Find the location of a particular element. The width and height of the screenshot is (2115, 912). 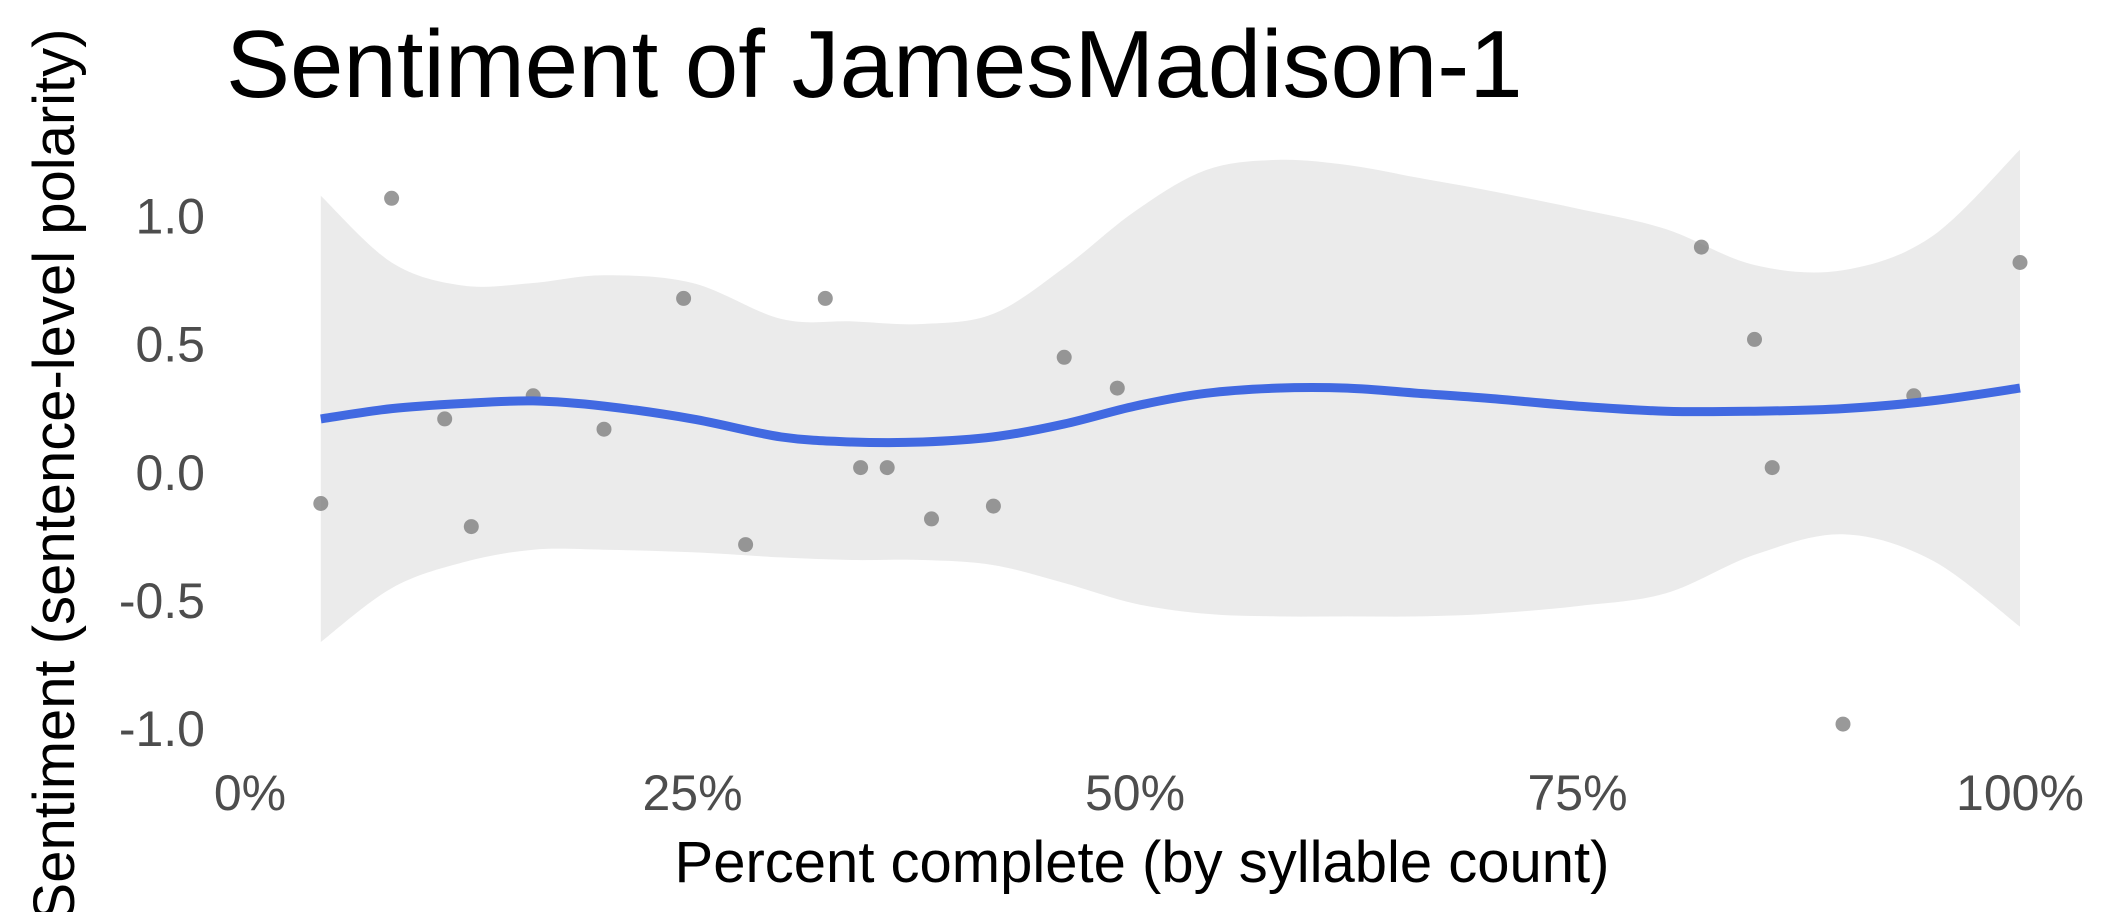

y-tick-label: 0.0 is located at coordinates (170, 473).